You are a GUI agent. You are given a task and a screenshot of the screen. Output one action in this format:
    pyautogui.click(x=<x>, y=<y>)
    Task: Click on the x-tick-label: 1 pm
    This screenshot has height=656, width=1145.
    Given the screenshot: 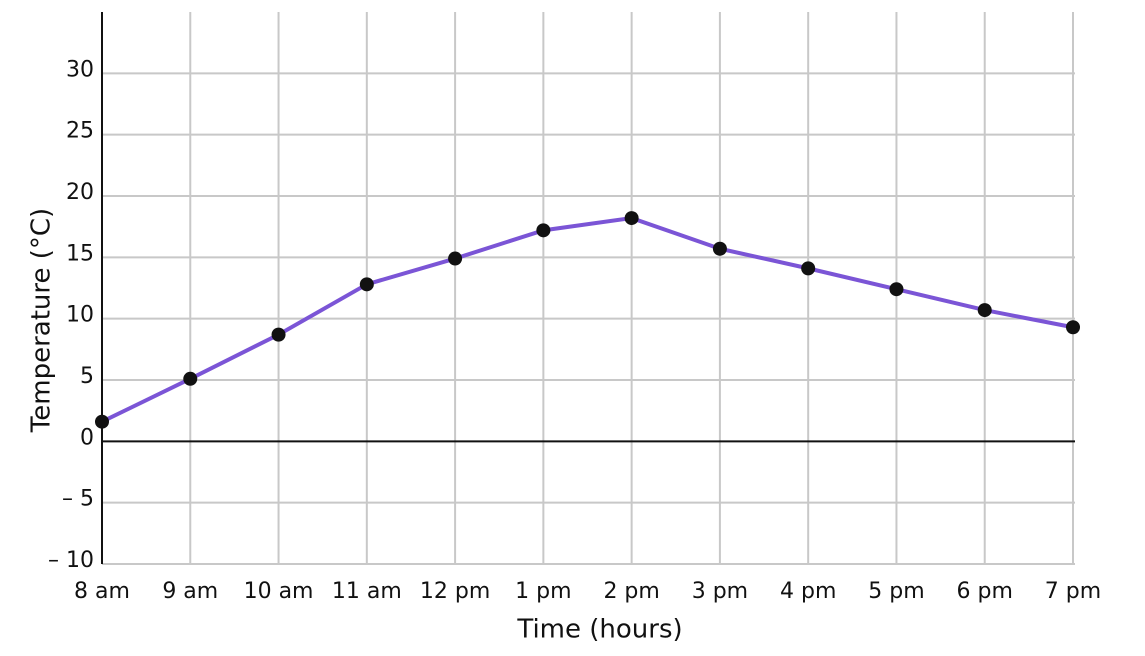 What is the action you would take?
    pyautogui.click(x=543, y=591)
    